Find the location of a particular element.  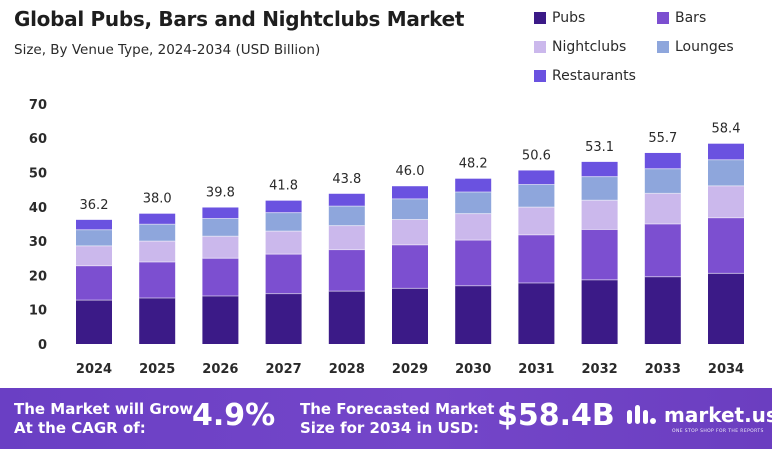

bar-segment-bars-2024 is located at coordinates (94, 283).